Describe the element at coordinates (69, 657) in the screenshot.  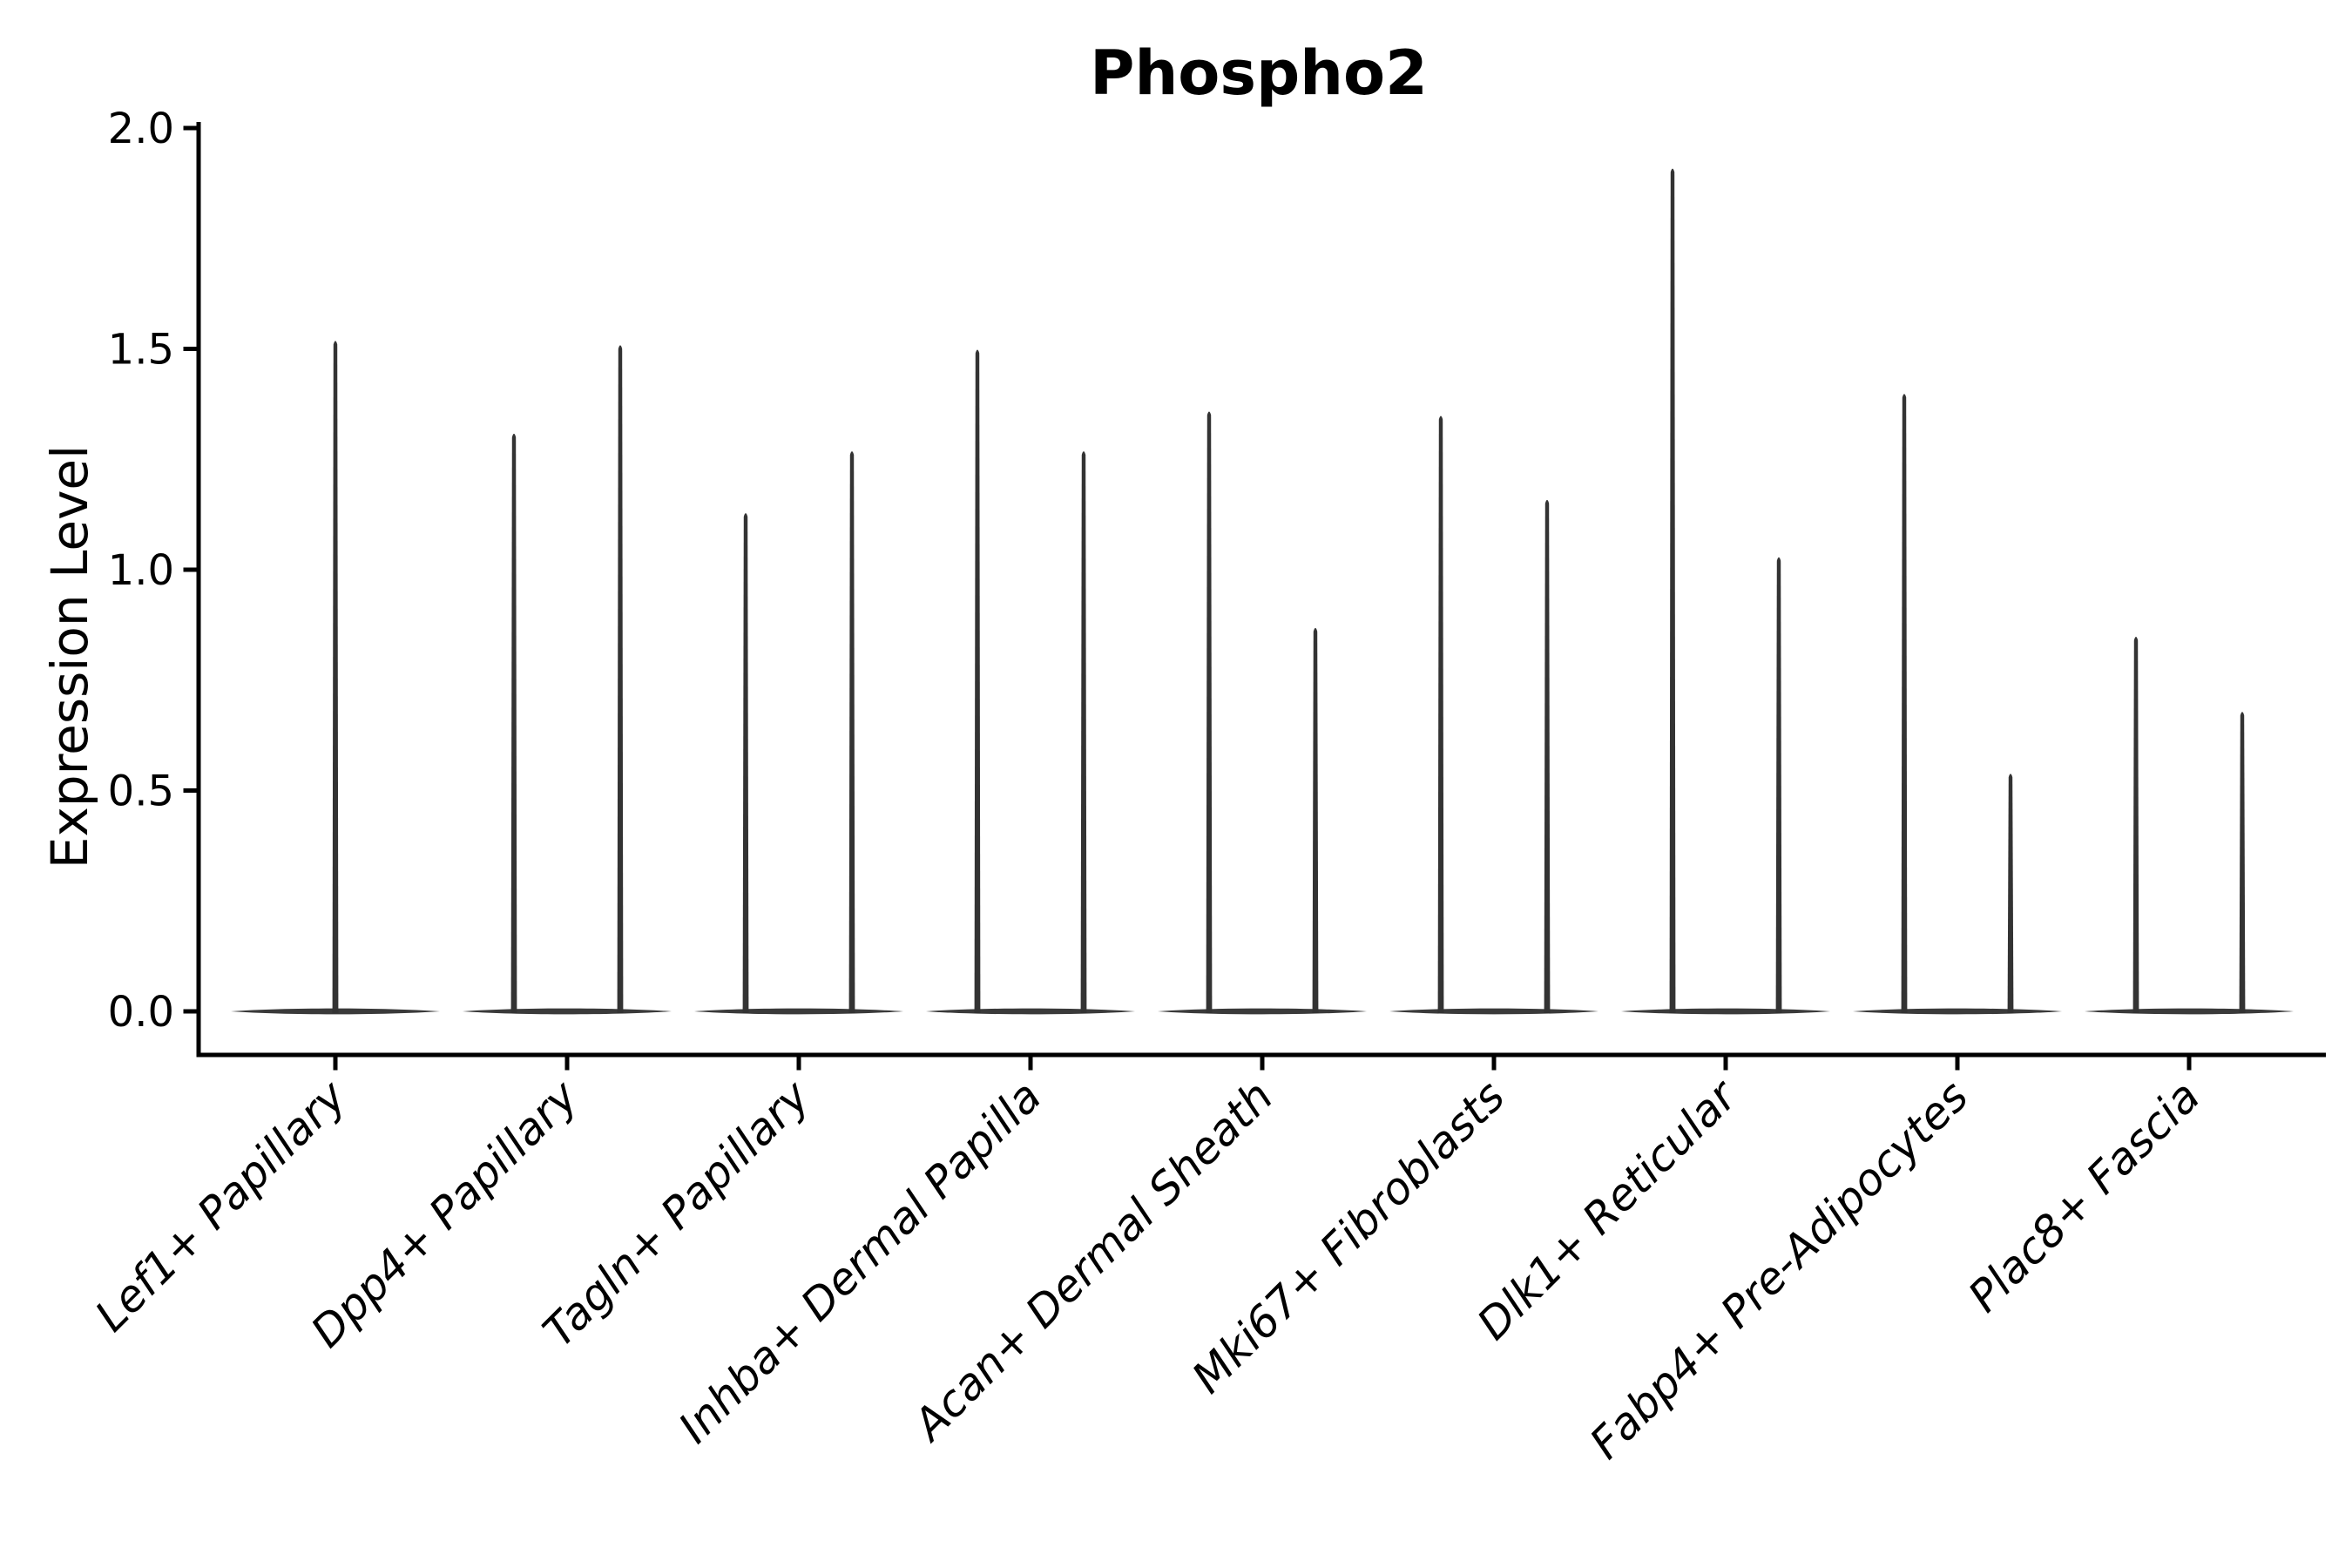
I see `y-axis-label: Expression Level` at that location.